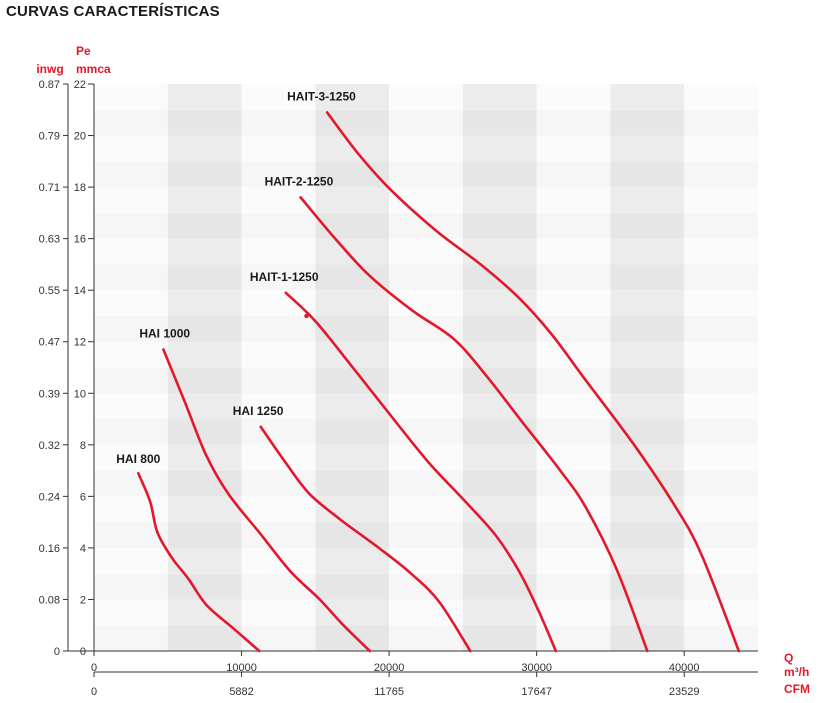  What do you see at coordinates (57, 652) in the screenshot?
I see `y-left-tick-label: 0` at bounding box center [57, 652].